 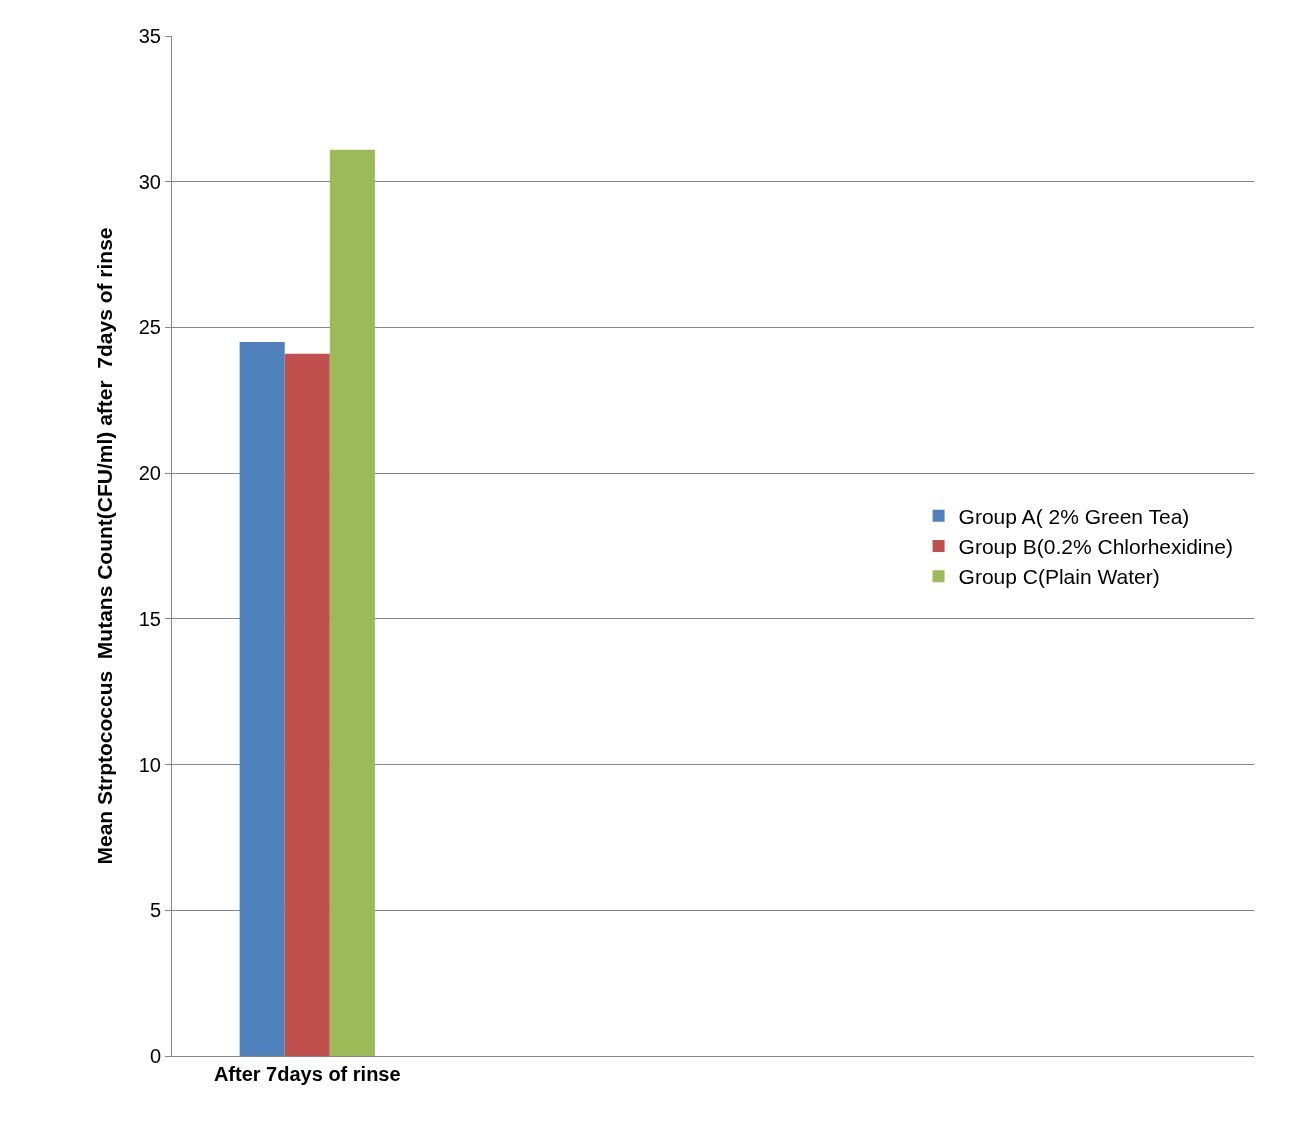 What do you see at coordinates (104, 546) in the screenshot?
I see `y-axis-title: Mean Strptococcus Mutans Count(CFU/ml) after 7days of rinse` at bounding box center [104, 546].